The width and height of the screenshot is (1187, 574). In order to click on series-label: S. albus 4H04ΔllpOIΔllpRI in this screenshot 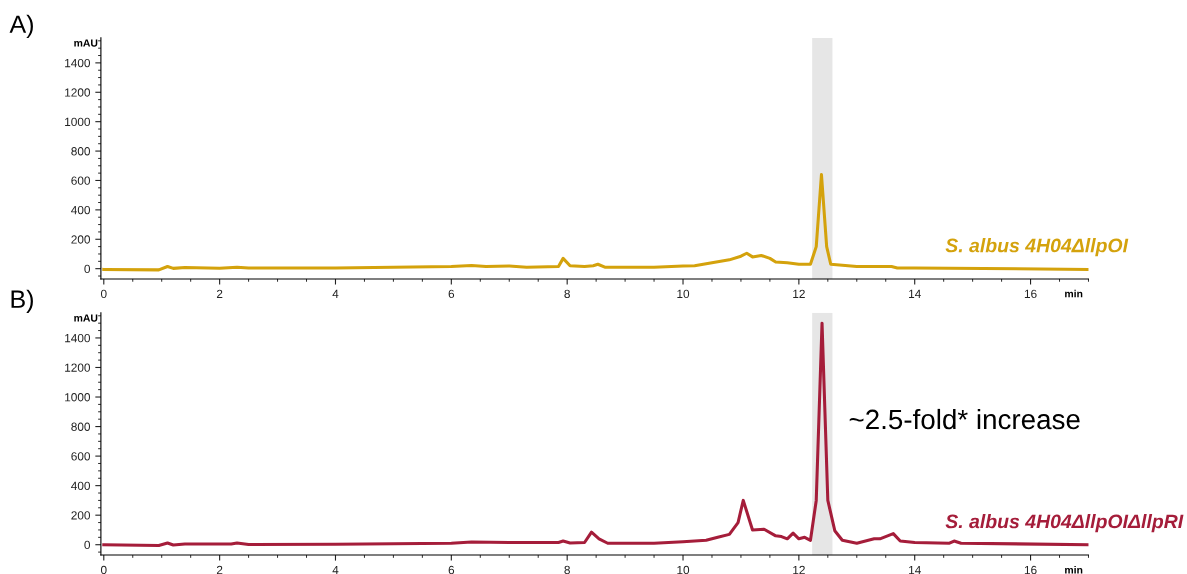, I will do `click(1064, 523)`.